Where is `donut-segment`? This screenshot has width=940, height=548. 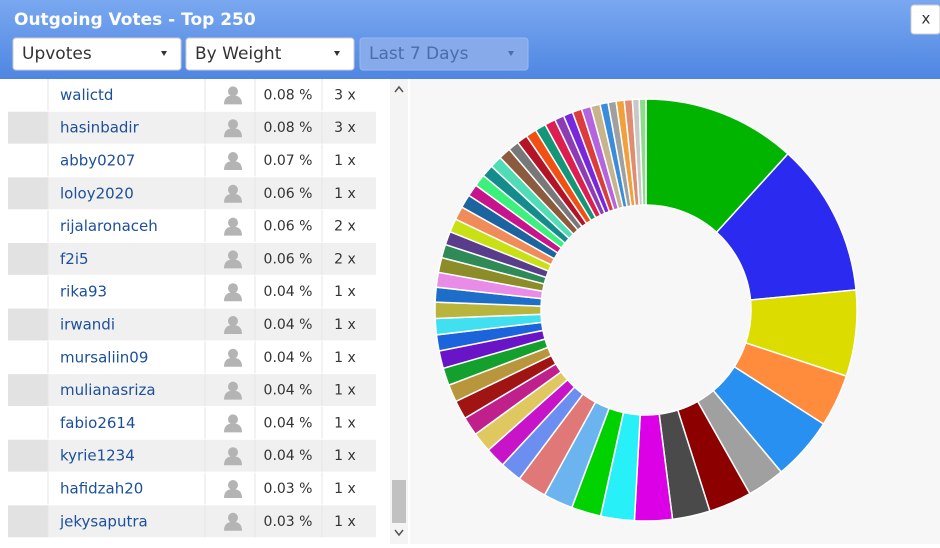
donut-segment is located at coordinates (642, 152).